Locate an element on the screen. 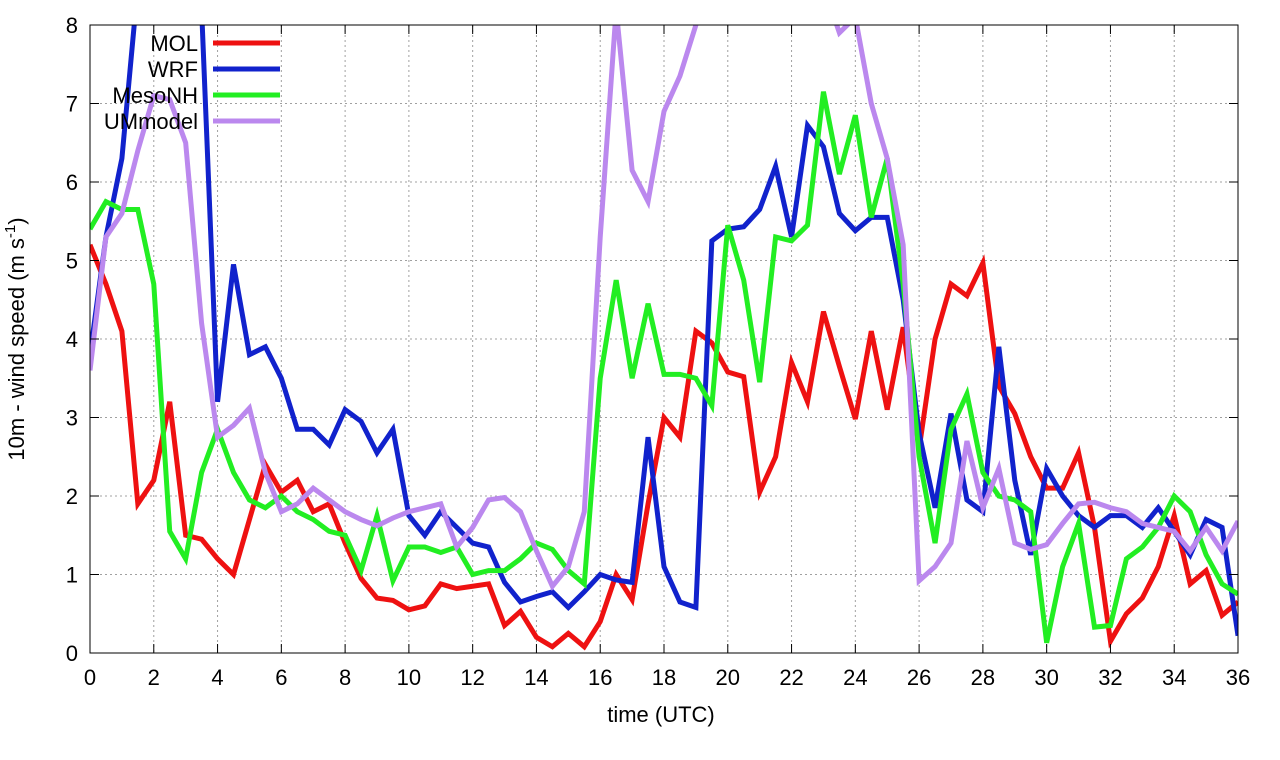  y-tick-label: 7 is located at coordinates (72, 104).